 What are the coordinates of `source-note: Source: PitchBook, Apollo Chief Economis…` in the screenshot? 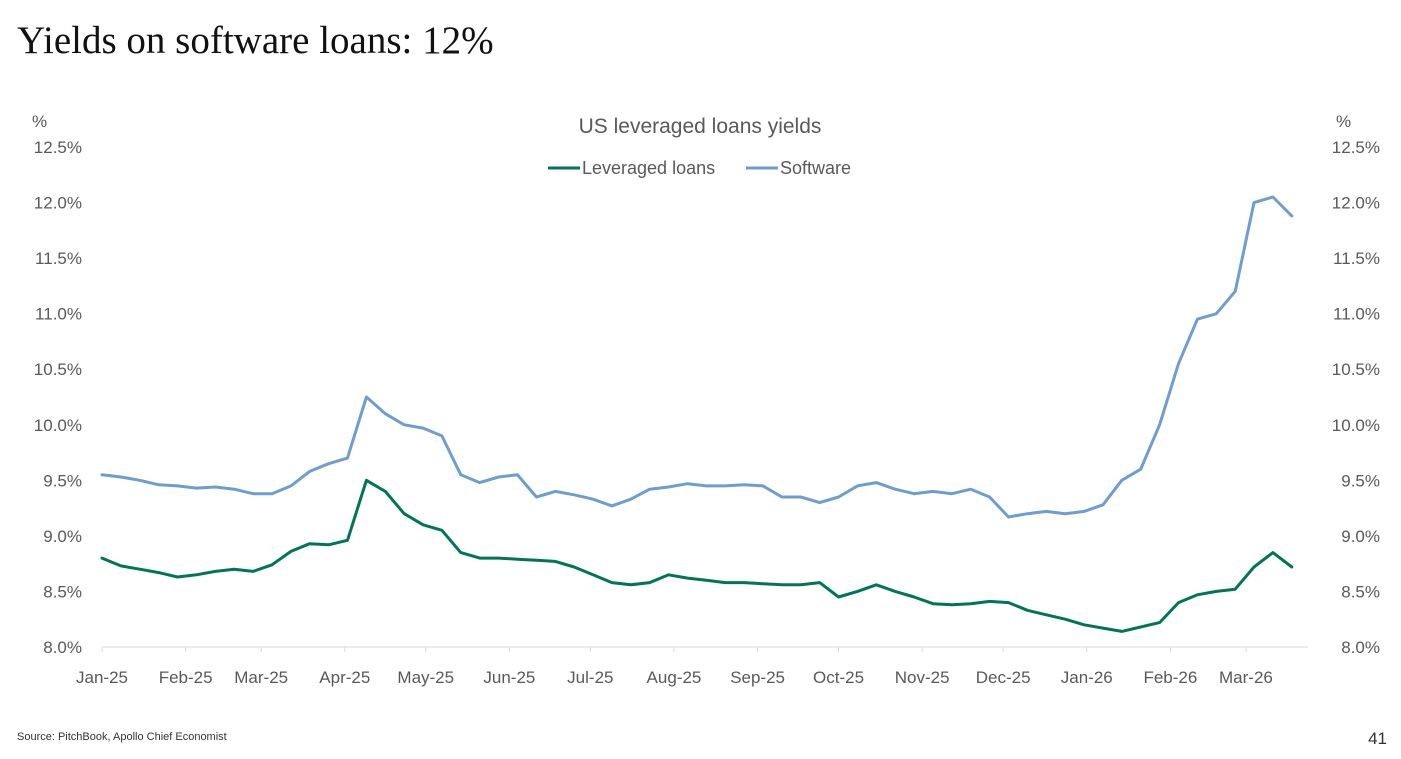 It's located at (122, 737).